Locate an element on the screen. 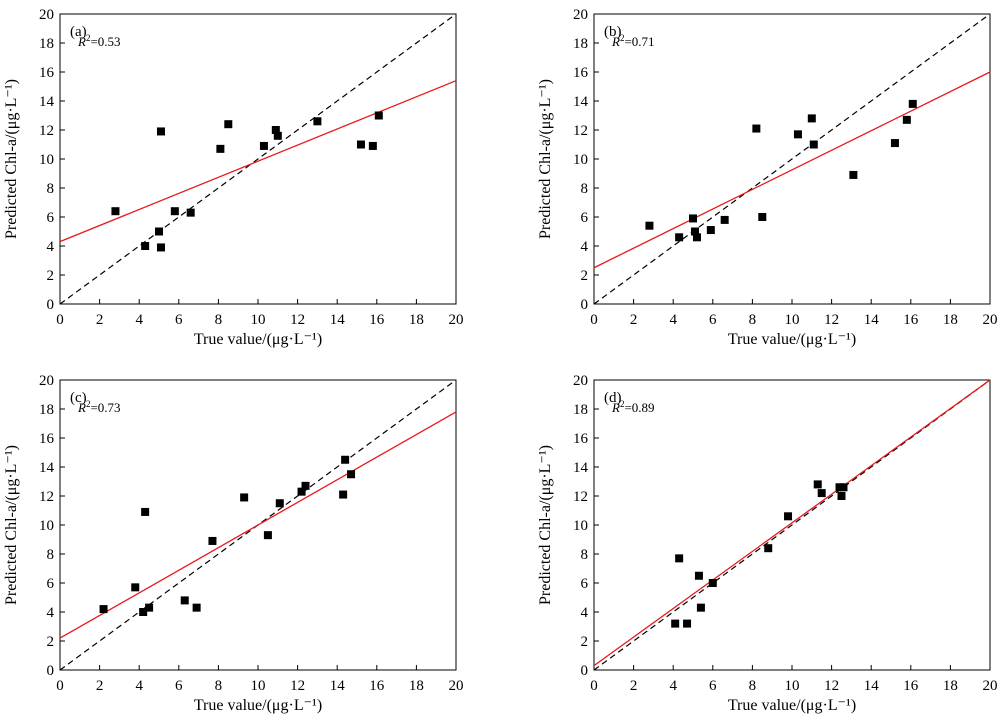 The image size is (1000, 722). chart-1-x-tick-label: 10 is located at coordinates (258, 320).